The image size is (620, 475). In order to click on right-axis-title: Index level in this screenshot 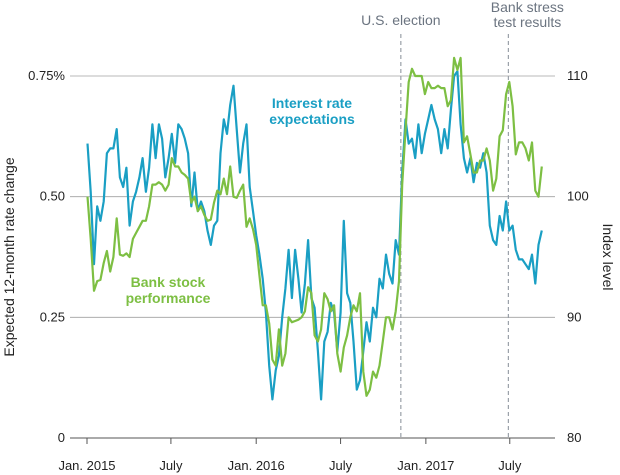, I will do `click(608, 257)`.